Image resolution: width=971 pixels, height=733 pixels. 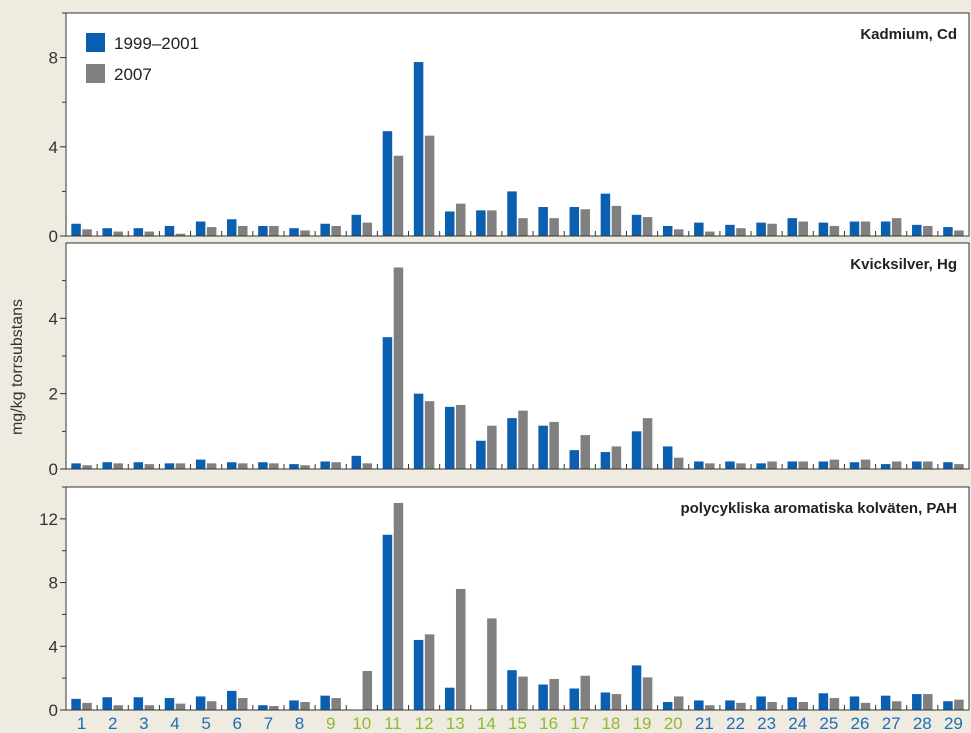 What do you see at coordinates (922, 723) in the screenshot?
I see `x-tick-label: 28` at bounding box center [922, 723].